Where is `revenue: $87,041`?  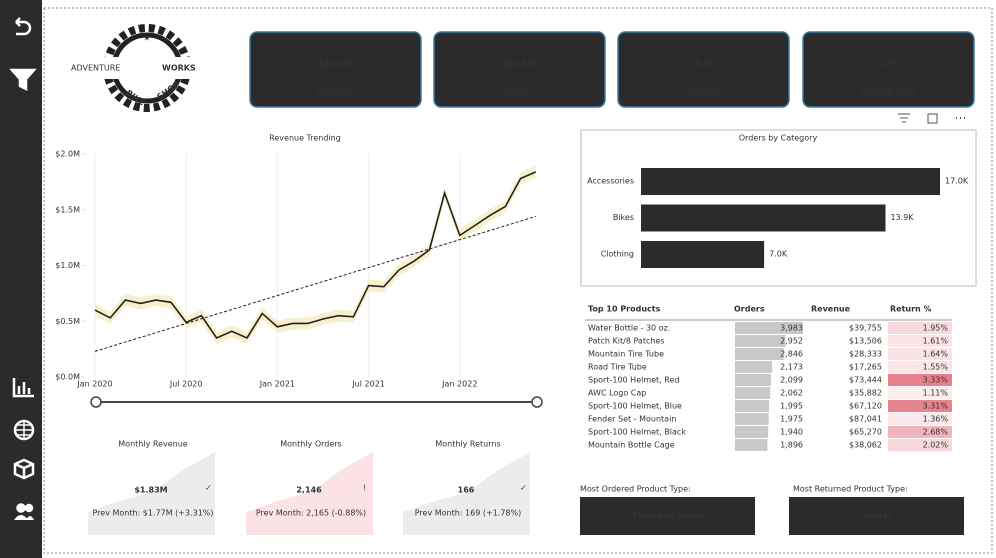 revenue: $87,041 is located at coordinates (865, 419).